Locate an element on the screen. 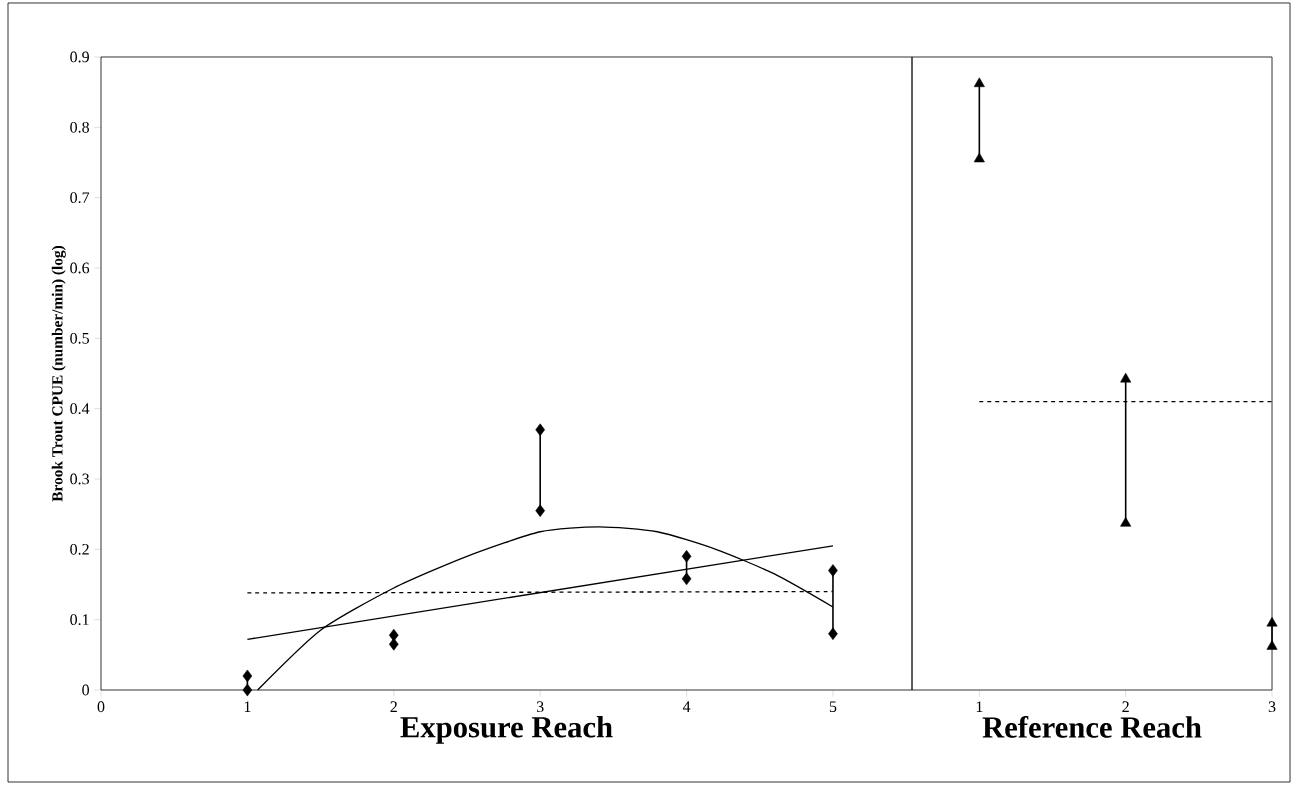  y-tick-label: 0 is located at coordinates (86, 690).